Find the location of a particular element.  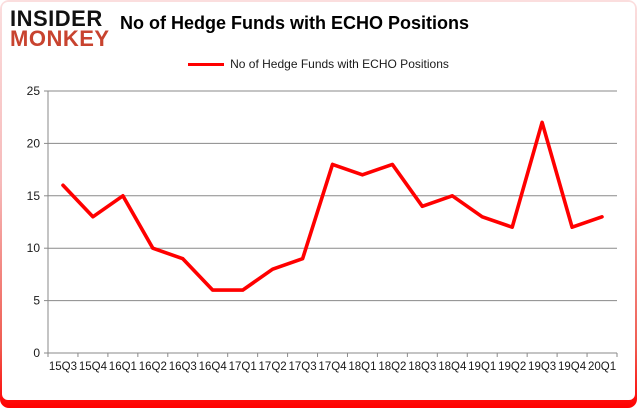

insider-monkey-logo: INSIDER MONKEY is located at coordinates (60, 29).